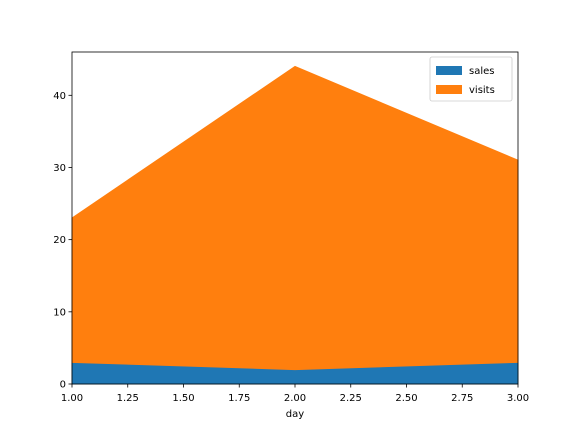  I want to click on x-tick-label: 2.00, so click(295, 398).